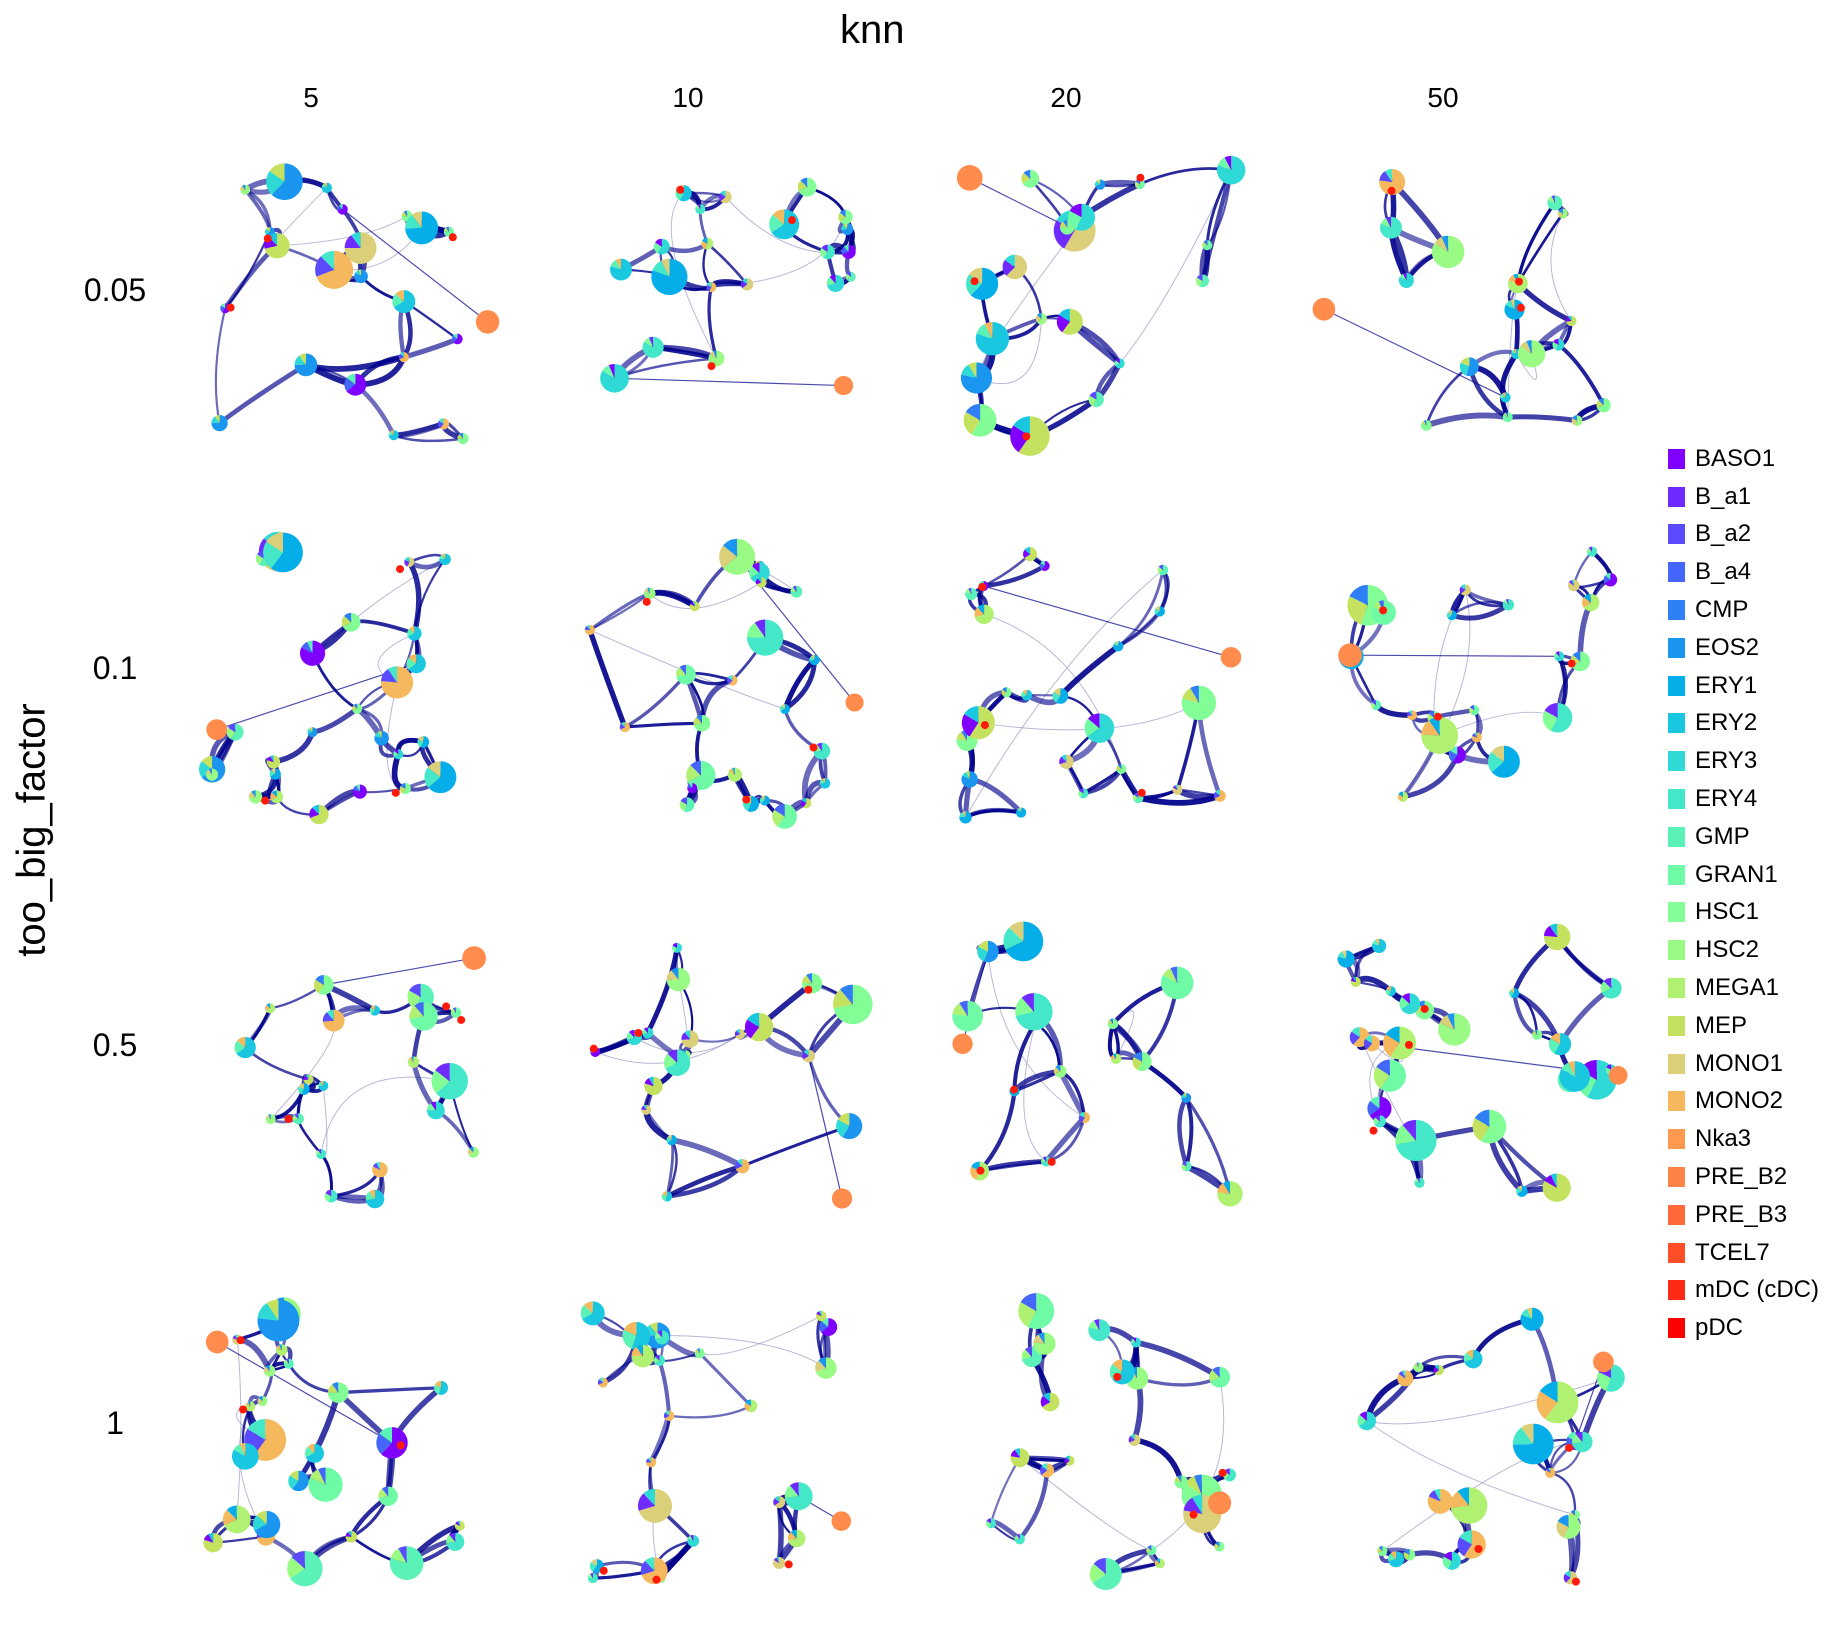 The width and height of the screenshot is (1846, 1635). What do you see at coordinates (1100, 1445) in the screenshot?
I see `graph-panel-r3-c2` at bounding box center [1100, 1445].